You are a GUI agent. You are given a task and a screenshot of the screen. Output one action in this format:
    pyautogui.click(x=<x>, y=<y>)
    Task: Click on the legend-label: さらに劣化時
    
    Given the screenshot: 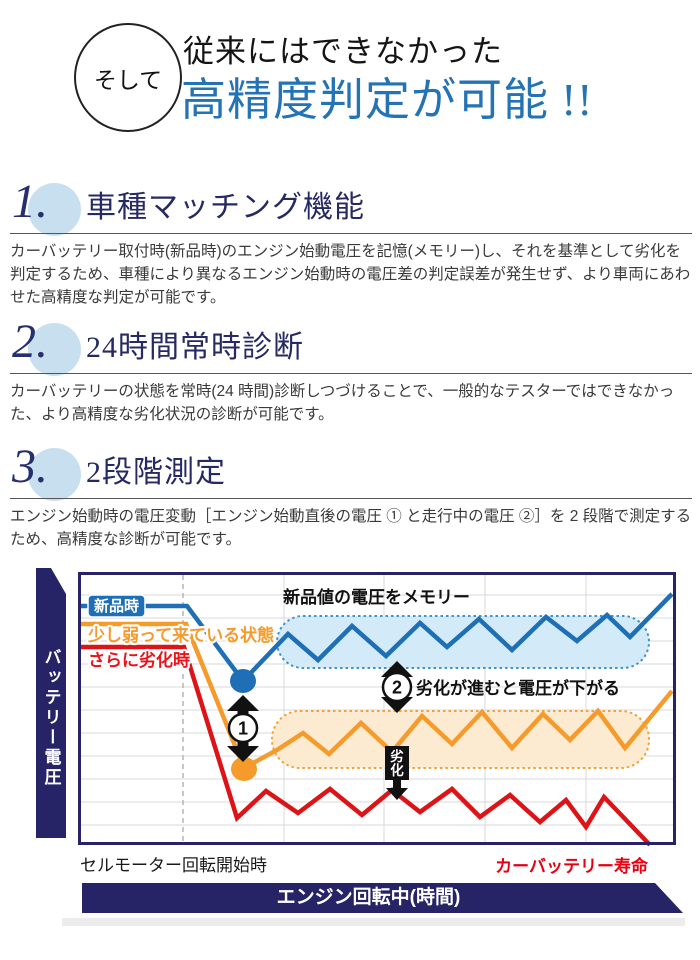 What is the action you would take?
    pyautogui.click(x=139, y=660)
    